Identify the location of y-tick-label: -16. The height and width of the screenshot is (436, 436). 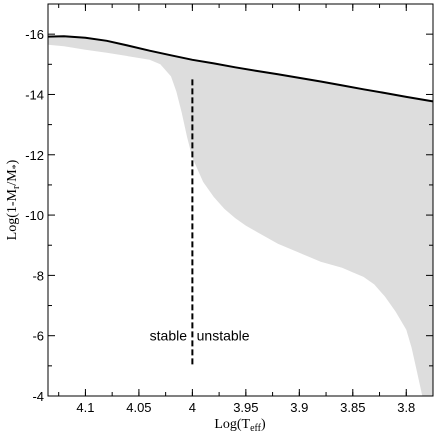
(34, 34).